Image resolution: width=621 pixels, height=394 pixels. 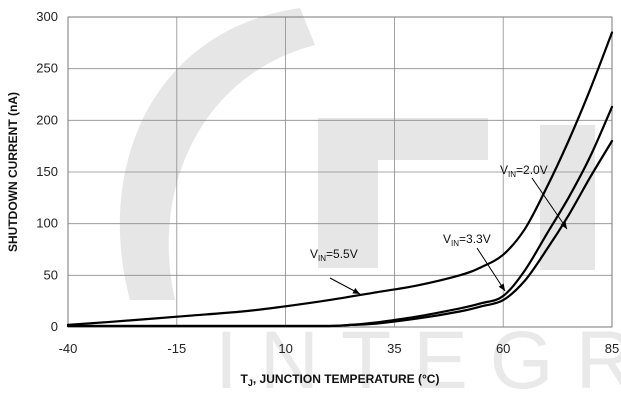 What do you see at coordinates (68, 348) in the screenshot?
I see `x-tick-label: -40` at bounding box center [68, 348].